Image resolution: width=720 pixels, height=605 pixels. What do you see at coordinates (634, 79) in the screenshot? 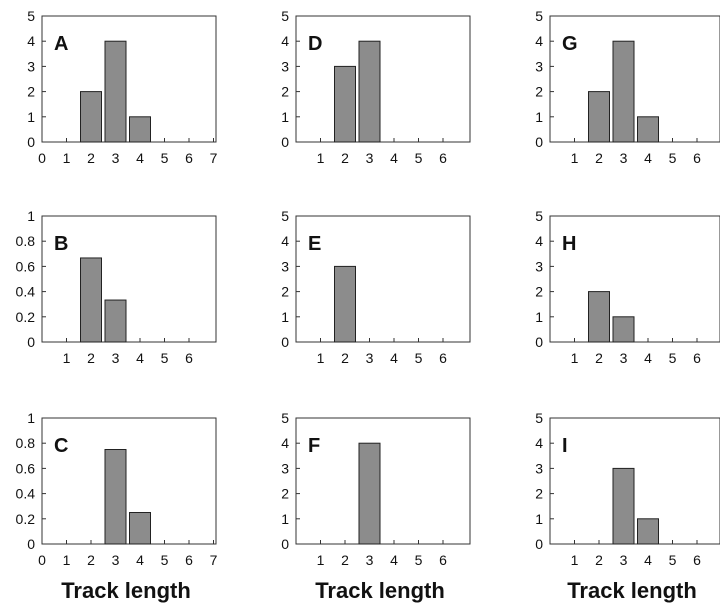
I see `plot-frame-g` at bounding box center [634, 79].